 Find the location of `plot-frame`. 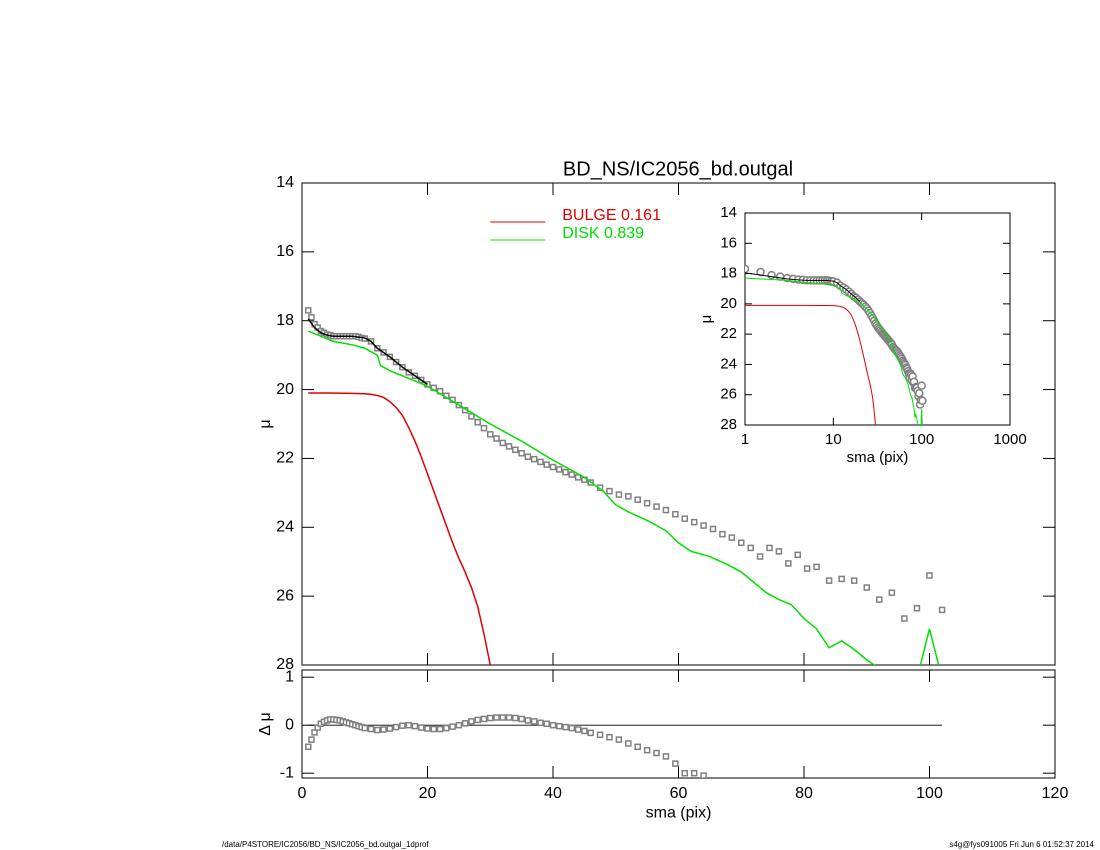

plot-frame is located at coordinates (877, 319).